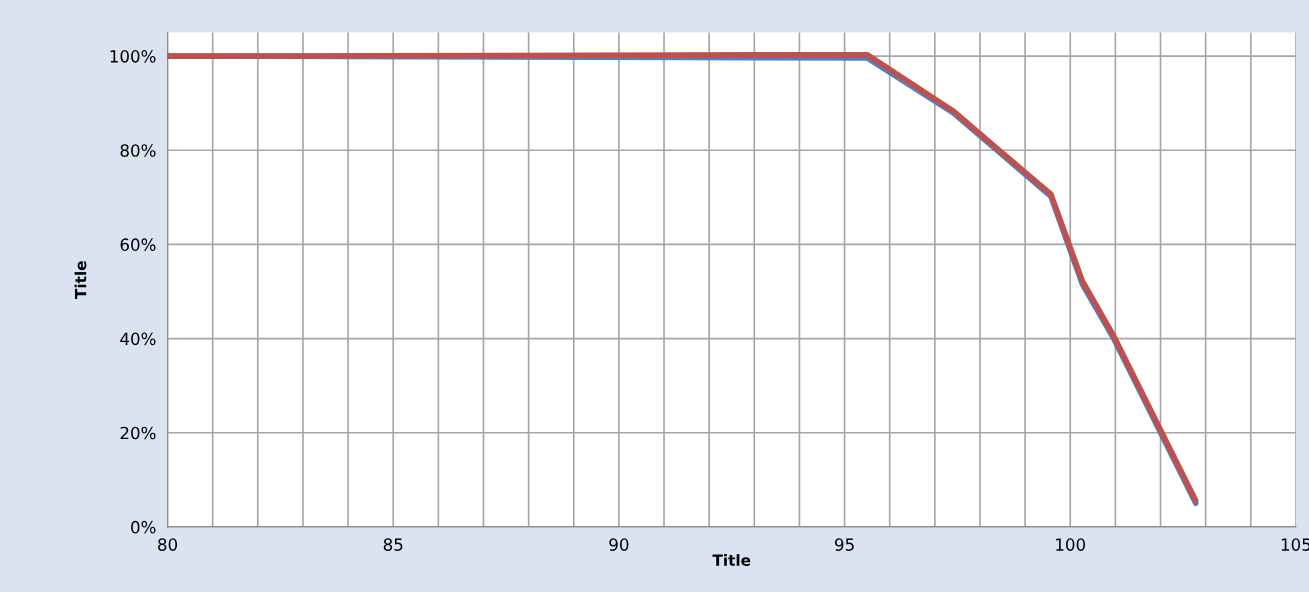  I want to click on x-axis-title: Title, so click(731, 560).